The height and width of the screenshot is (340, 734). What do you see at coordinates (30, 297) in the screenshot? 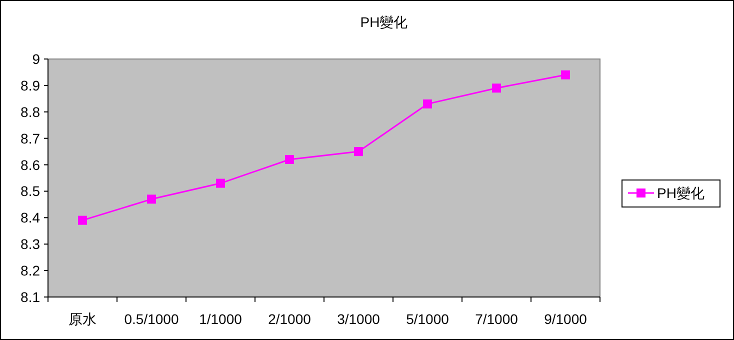
I see `y-tick-label: 8.1` at bounding box center [30, 297].